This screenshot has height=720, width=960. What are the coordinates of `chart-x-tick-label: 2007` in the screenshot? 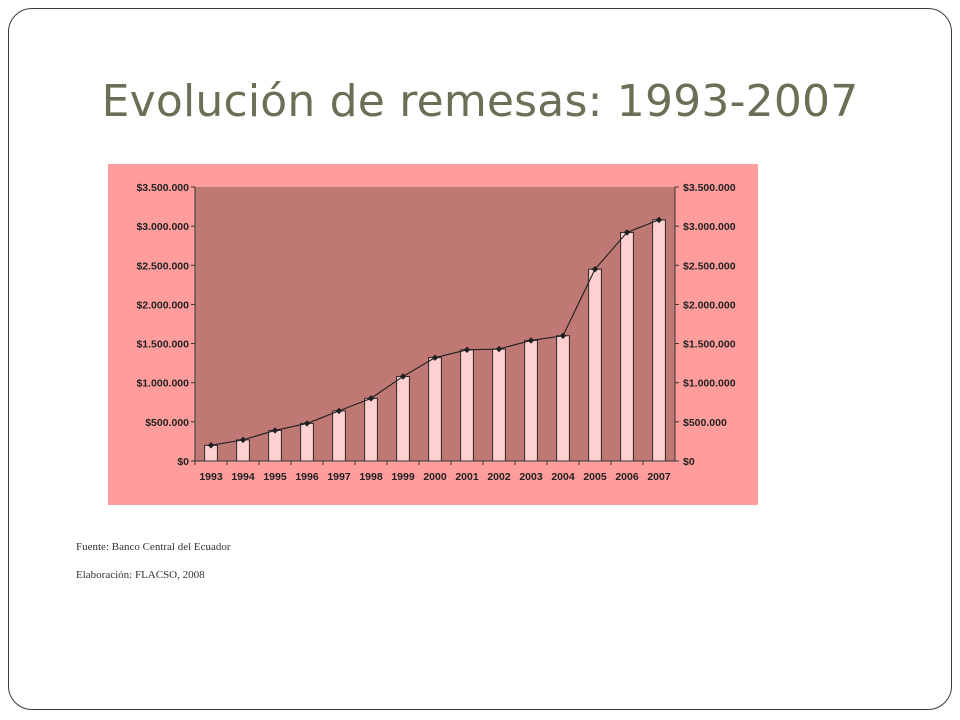 It's located at (659, 477).